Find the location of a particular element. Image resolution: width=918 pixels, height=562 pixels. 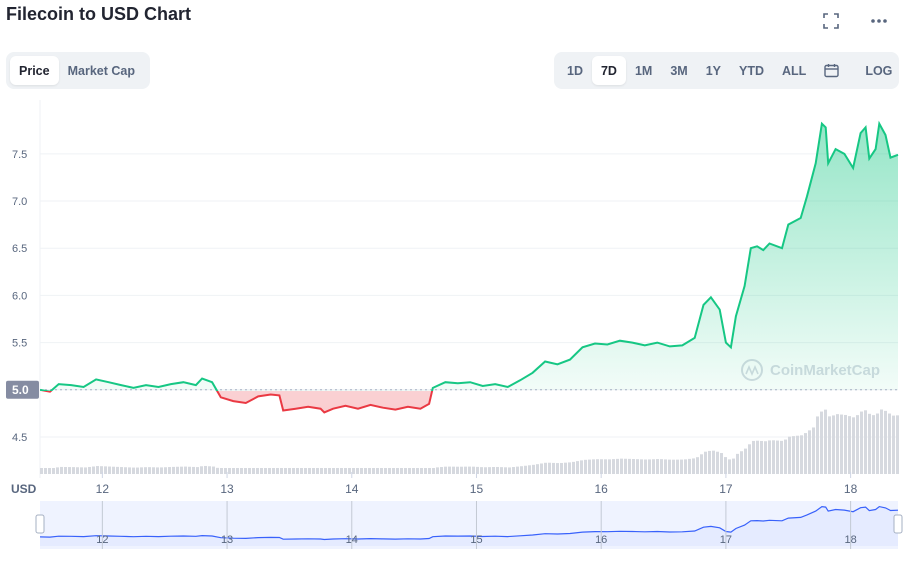

range-1m-button: 1M is located at coordinates (643, 70).